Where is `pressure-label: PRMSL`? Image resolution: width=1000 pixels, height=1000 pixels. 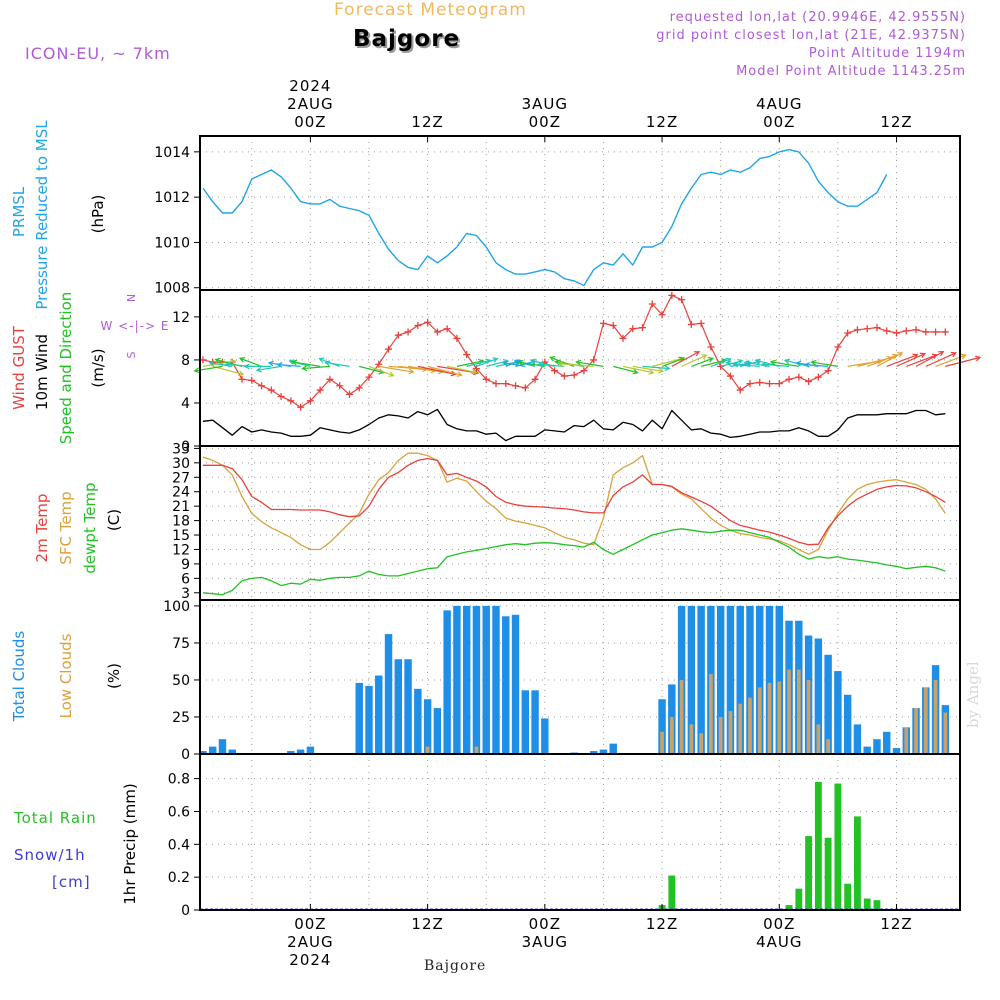
pressure-label: PRMSL is located at coordinates (19, 211).